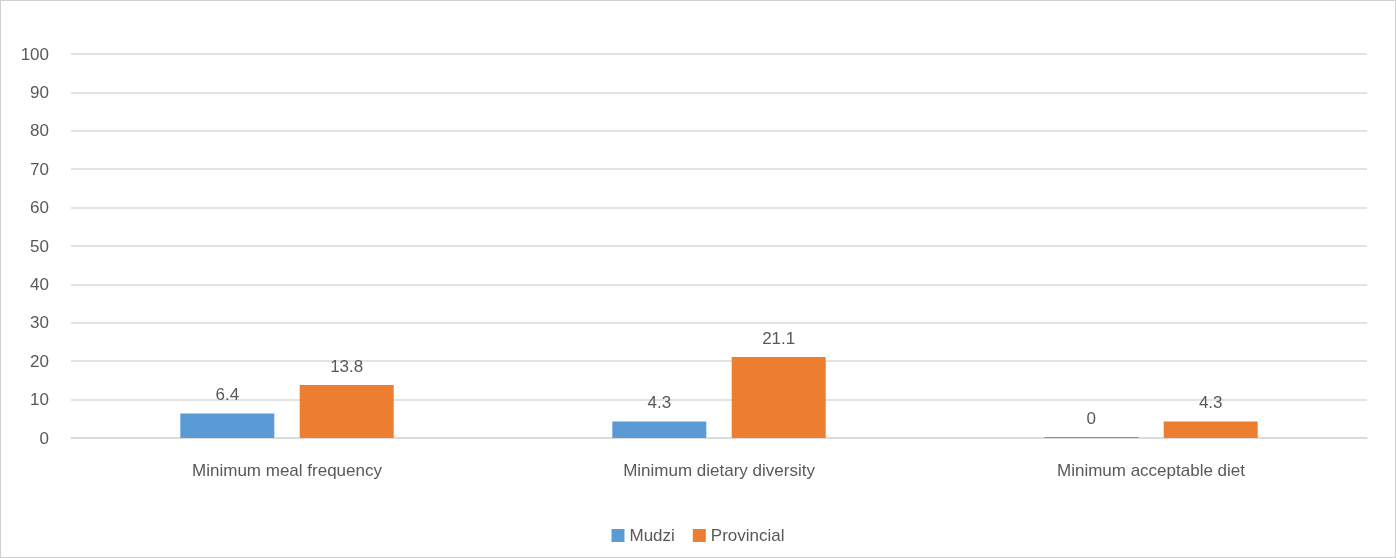 The height and width of the screenshot is (558, 1396). Describe the element at coordinates (39, 246) in the screenshot. I see `y-tick-label: 50` at that location.